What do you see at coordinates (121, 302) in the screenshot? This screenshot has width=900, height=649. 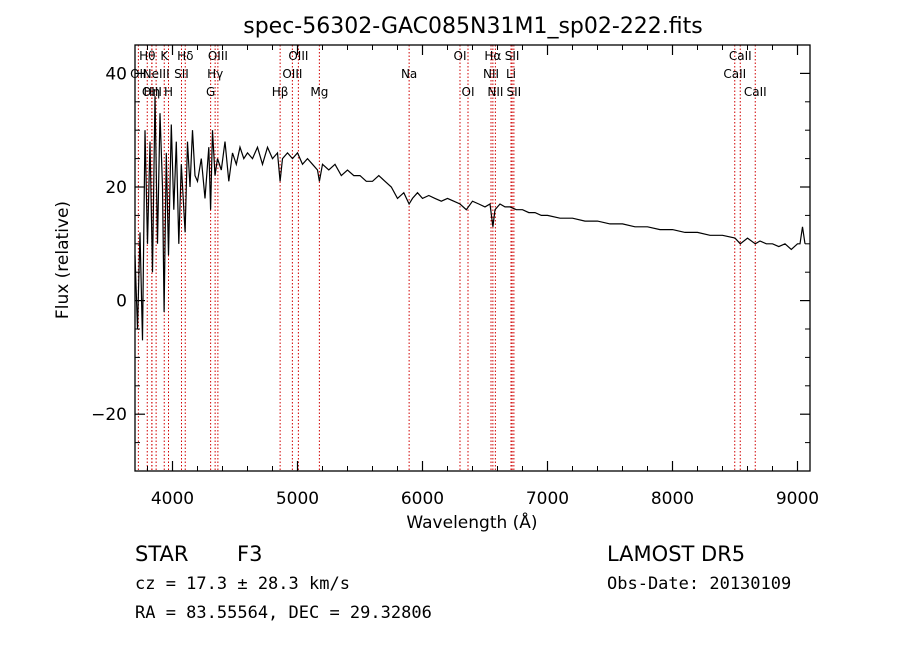 I see `y-tick-label-1: 0` at bounding box center [121, 302].